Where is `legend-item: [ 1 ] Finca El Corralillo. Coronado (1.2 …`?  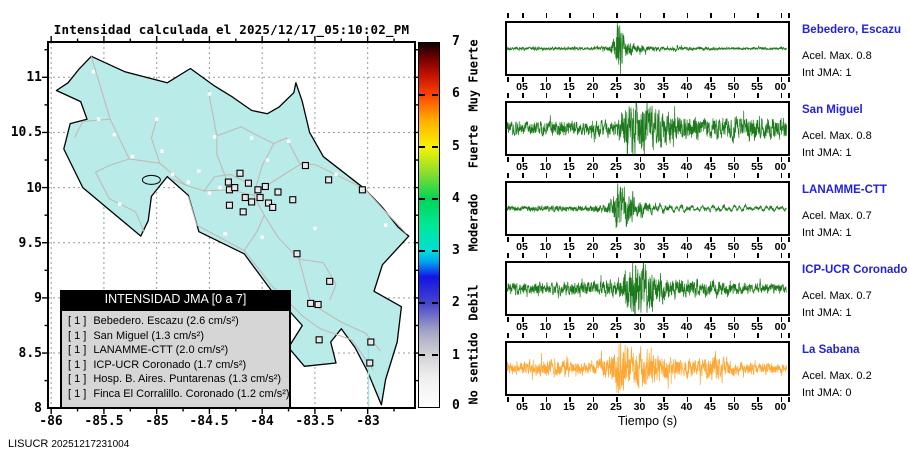 legend-item: [ 1 ] Finca El Corralillo. Coronado (1.2 … is located at coordinates (176, 395).